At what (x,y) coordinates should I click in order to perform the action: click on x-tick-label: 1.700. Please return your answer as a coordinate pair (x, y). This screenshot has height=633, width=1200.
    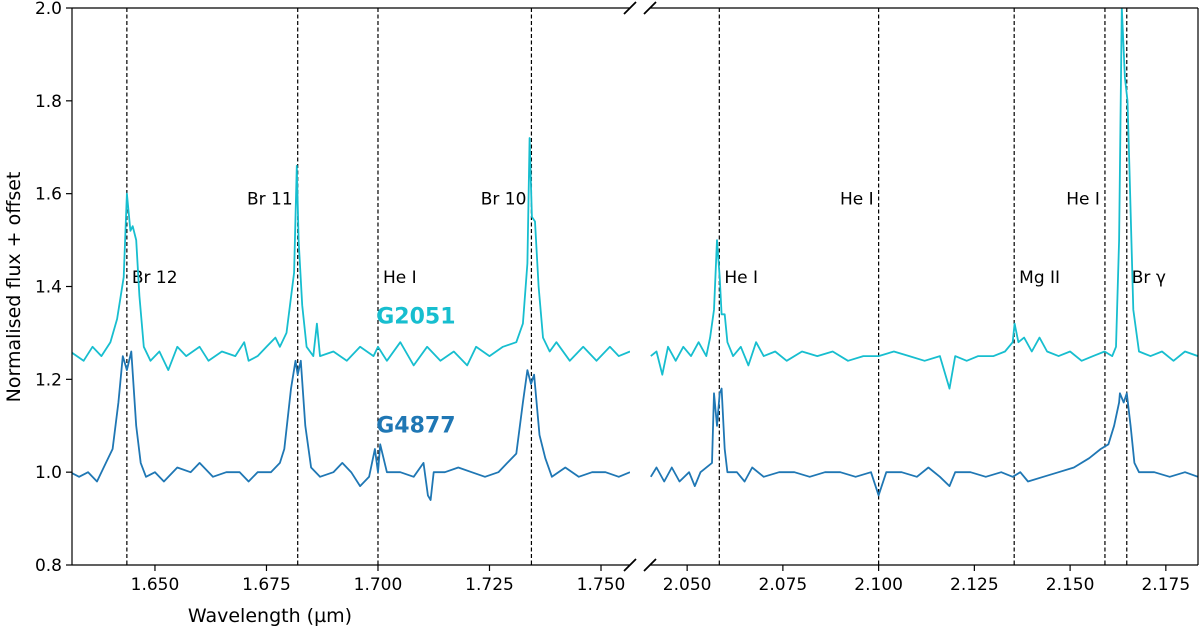
    Looking at the image, I should click on (378, 585).